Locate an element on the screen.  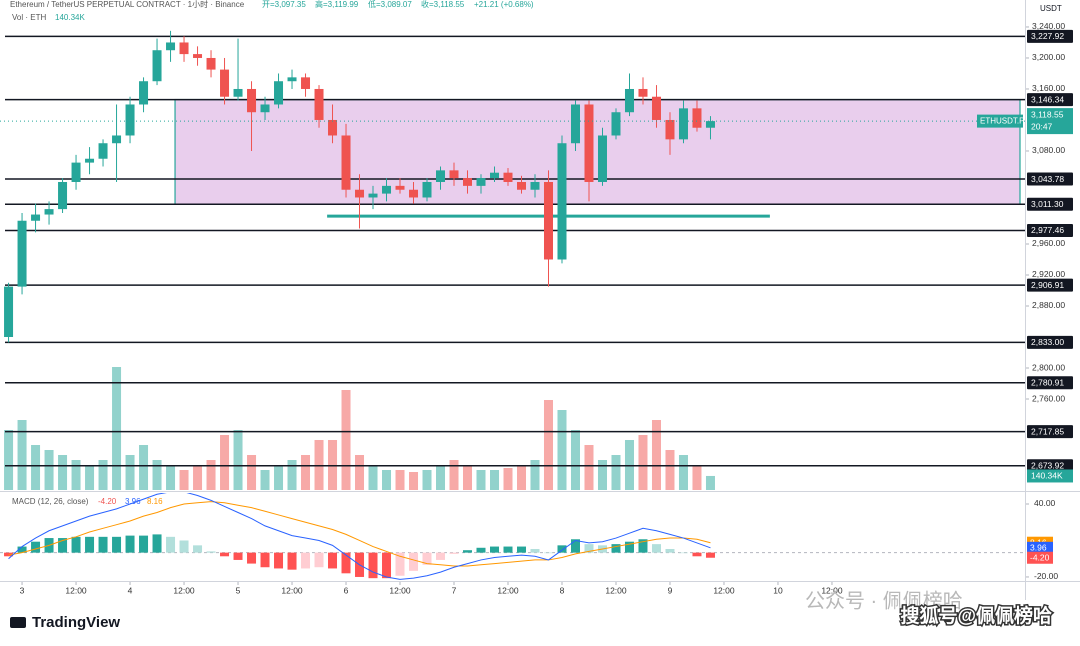
y-tick-label: 2,960.00 is located at coordinates (1048, 243).